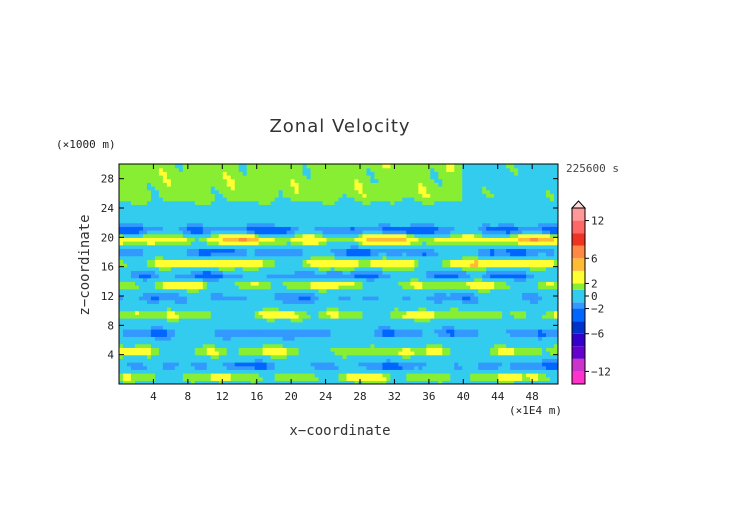  Describe the element at coordinates (141, 316) in the screenshot. I see `field-cell-1985` at that location.